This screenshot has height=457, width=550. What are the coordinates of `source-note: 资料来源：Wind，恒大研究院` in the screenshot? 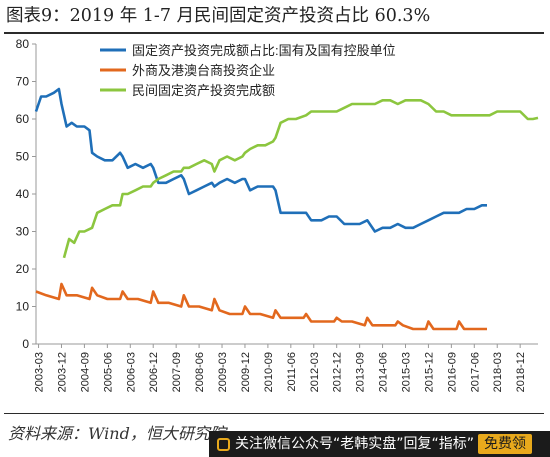 It's located at (117, 433).